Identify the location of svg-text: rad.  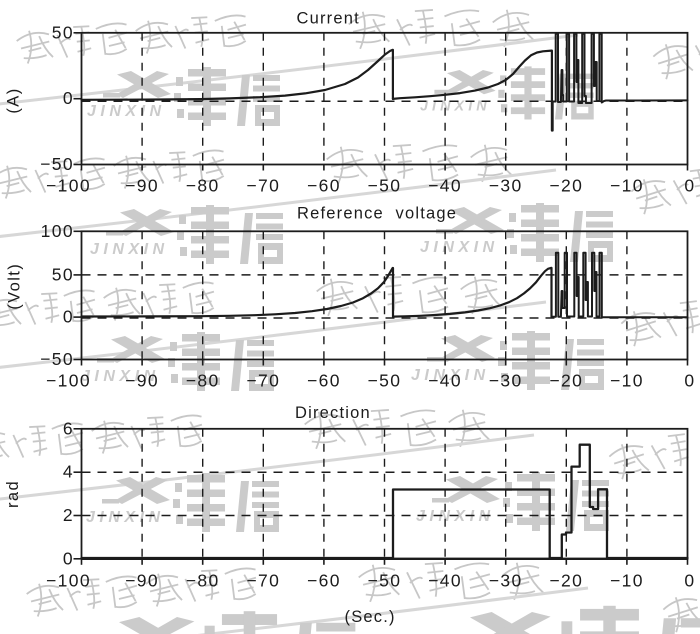
(13, 494).